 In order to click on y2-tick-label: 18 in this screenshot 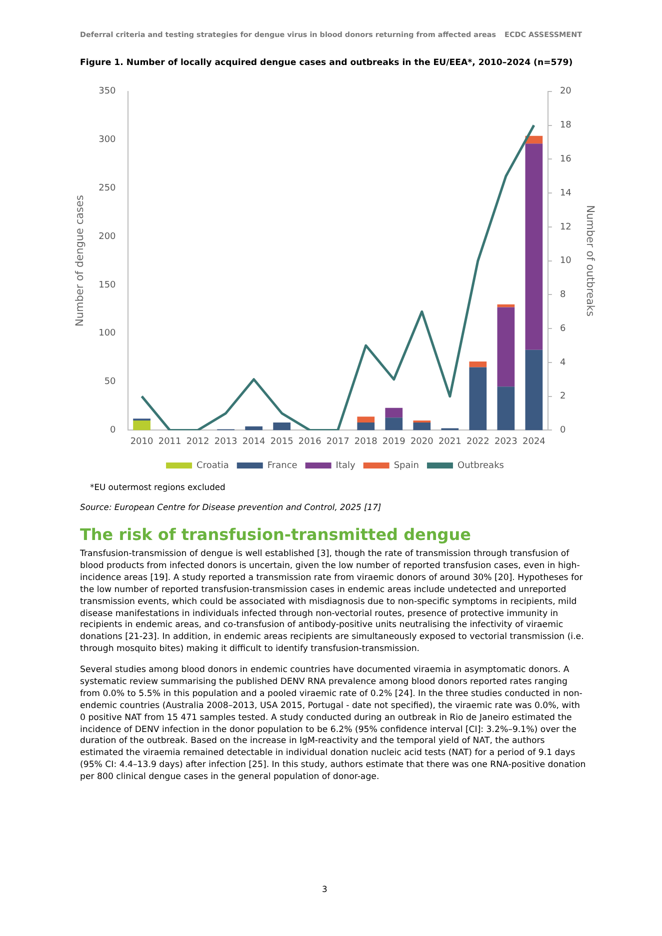, I will do `click(566, 125)`.